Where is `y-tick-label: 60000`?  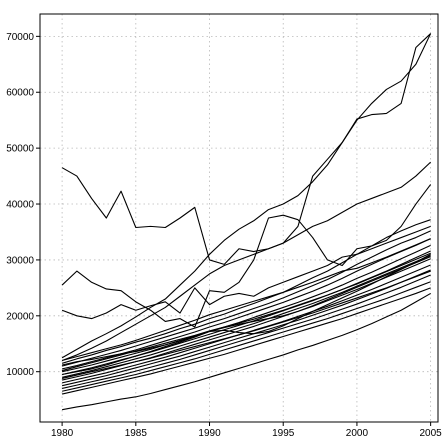
y-tick-label: 60000 is located at coordinates (20, 93).